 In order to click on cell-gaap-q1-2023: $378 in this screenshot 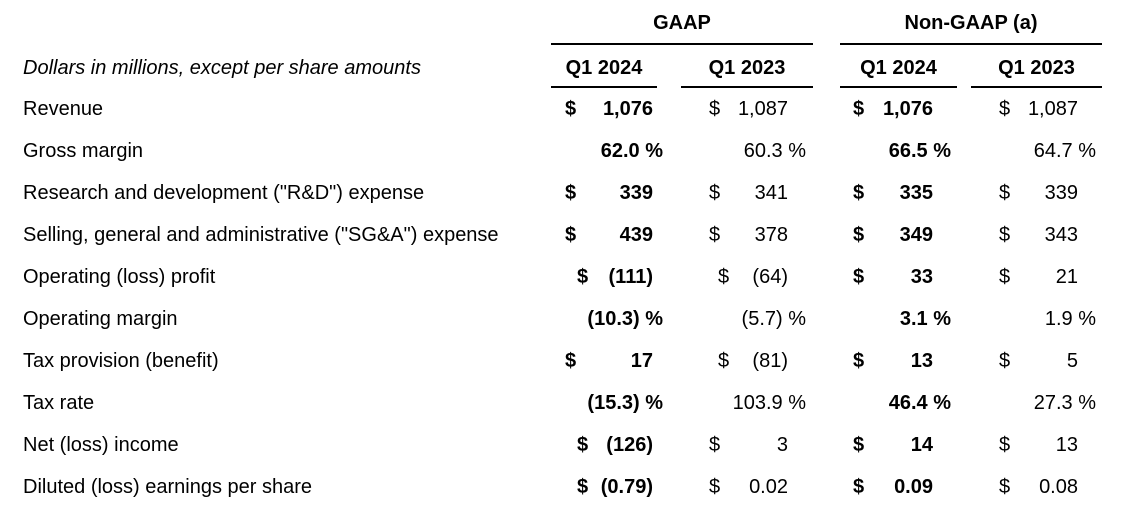, I will do `click(748, 237)`.